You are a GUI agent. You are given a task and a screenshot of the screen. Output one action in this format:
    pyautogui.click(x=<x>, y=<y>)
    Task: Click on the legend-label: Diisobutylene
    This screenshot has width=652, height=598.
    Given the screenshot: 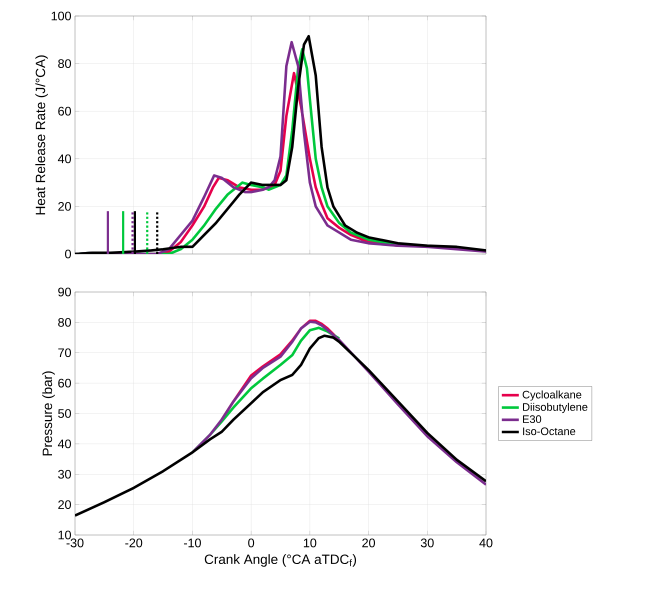 What is the action you would take?
    pyautogui.click(x=555, y=408)
    